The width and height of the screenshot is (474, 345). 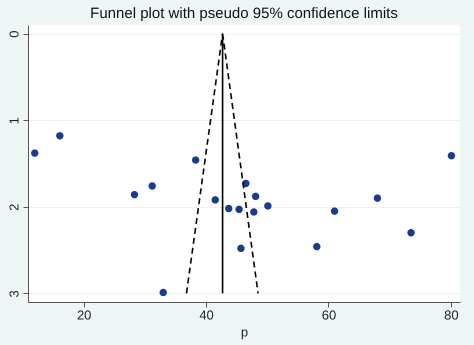 I want to click on x-tick-label: 40, so click(x=206, y=315).